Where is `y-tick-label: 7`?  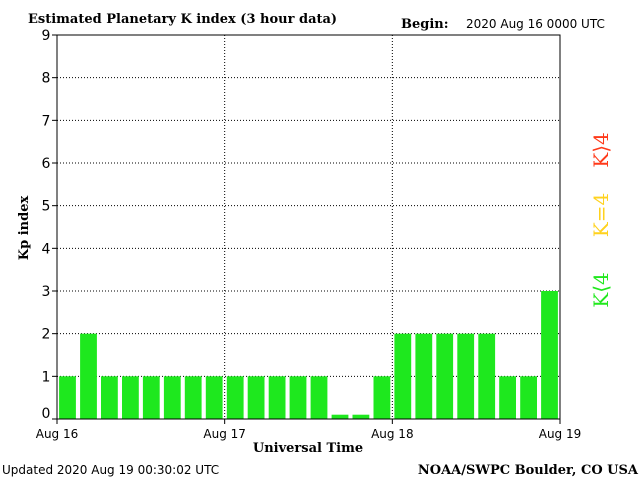
y-tick-label: 7 is located at coordinates (46, 121).